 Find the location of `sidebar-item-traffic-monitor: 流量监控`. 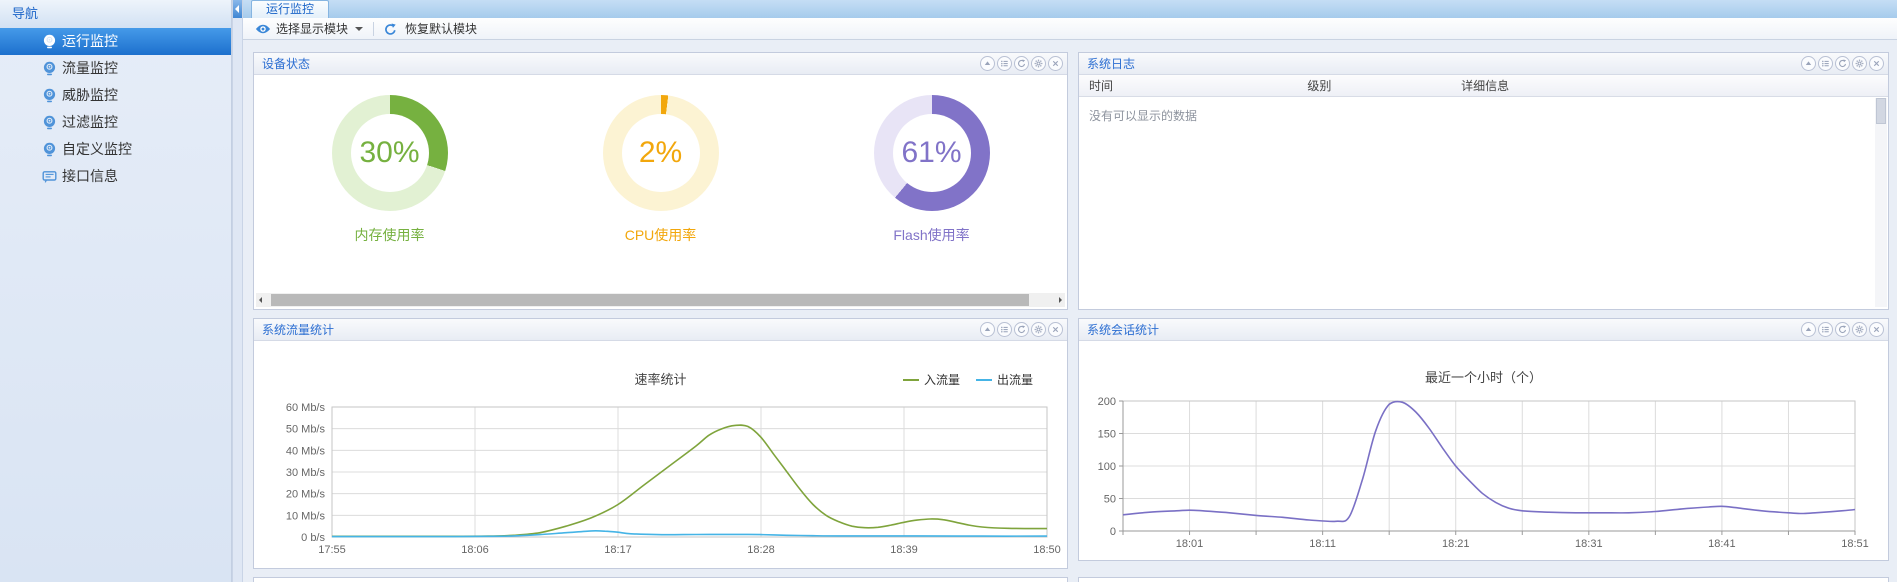

sidebar-item-traffic-monitor: 流量监控 is located at coordinates (115, 68).